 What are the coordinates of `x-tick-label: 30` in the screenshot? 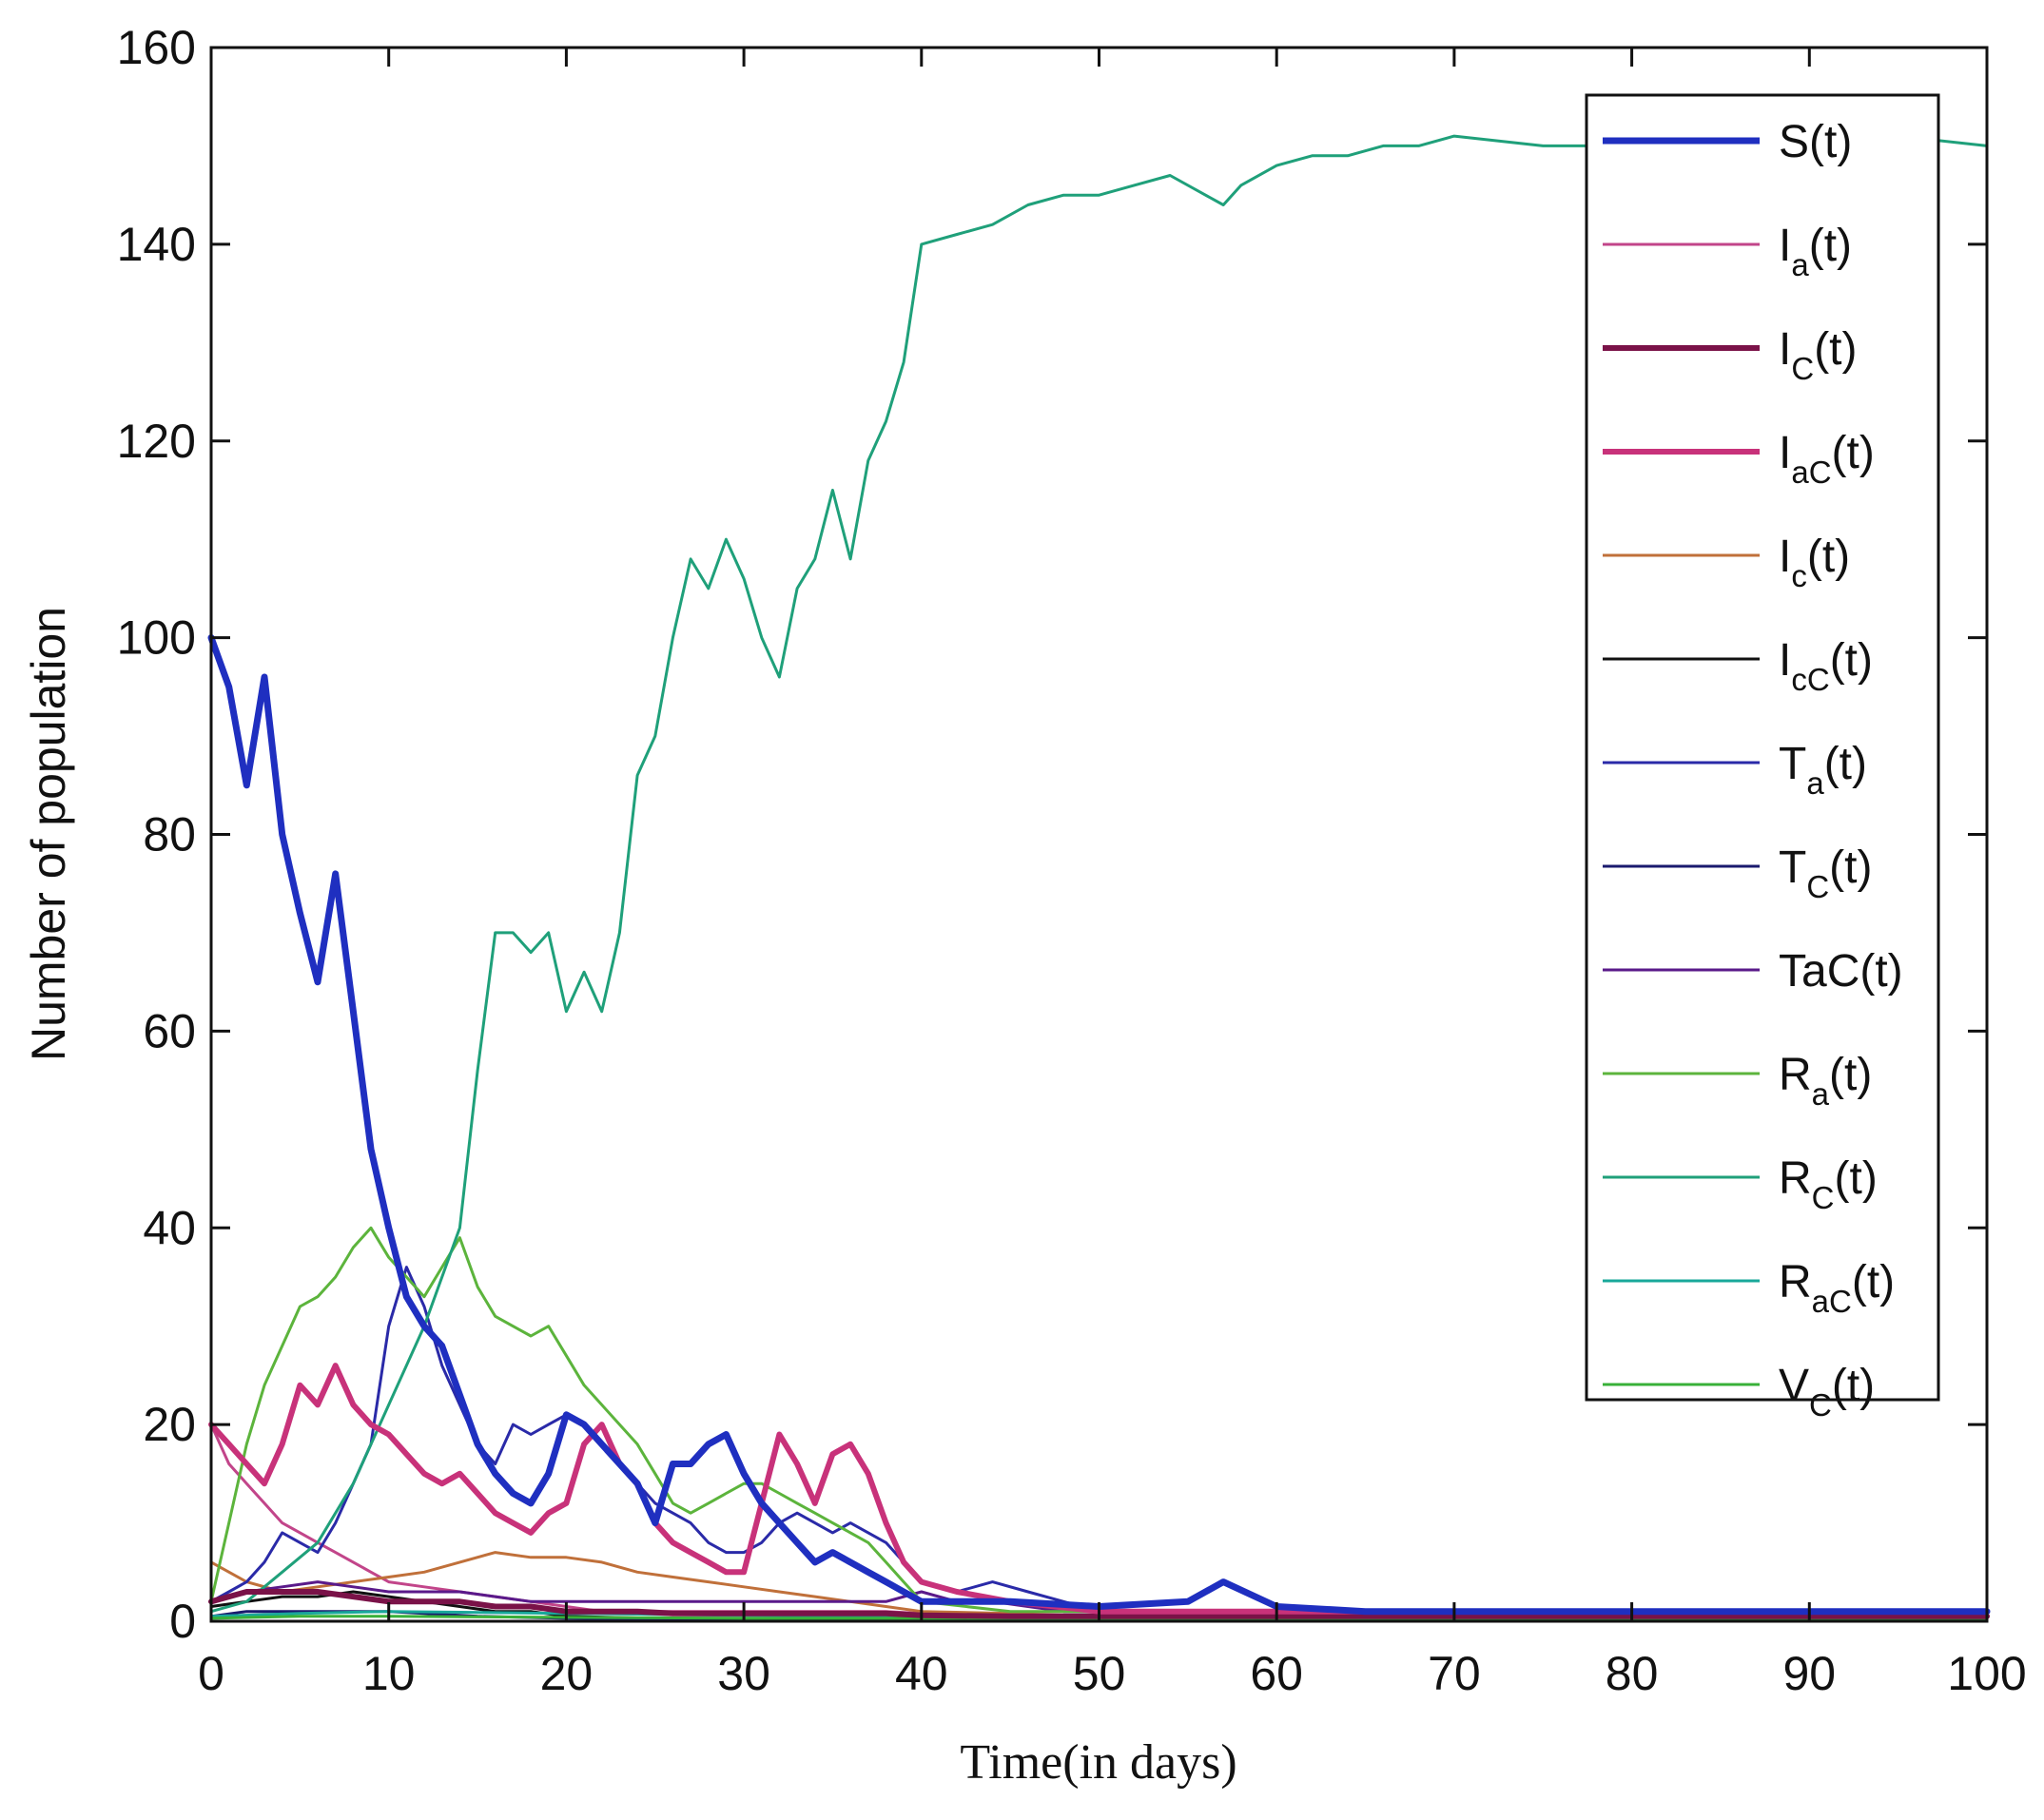 It's located at (743, 1674).